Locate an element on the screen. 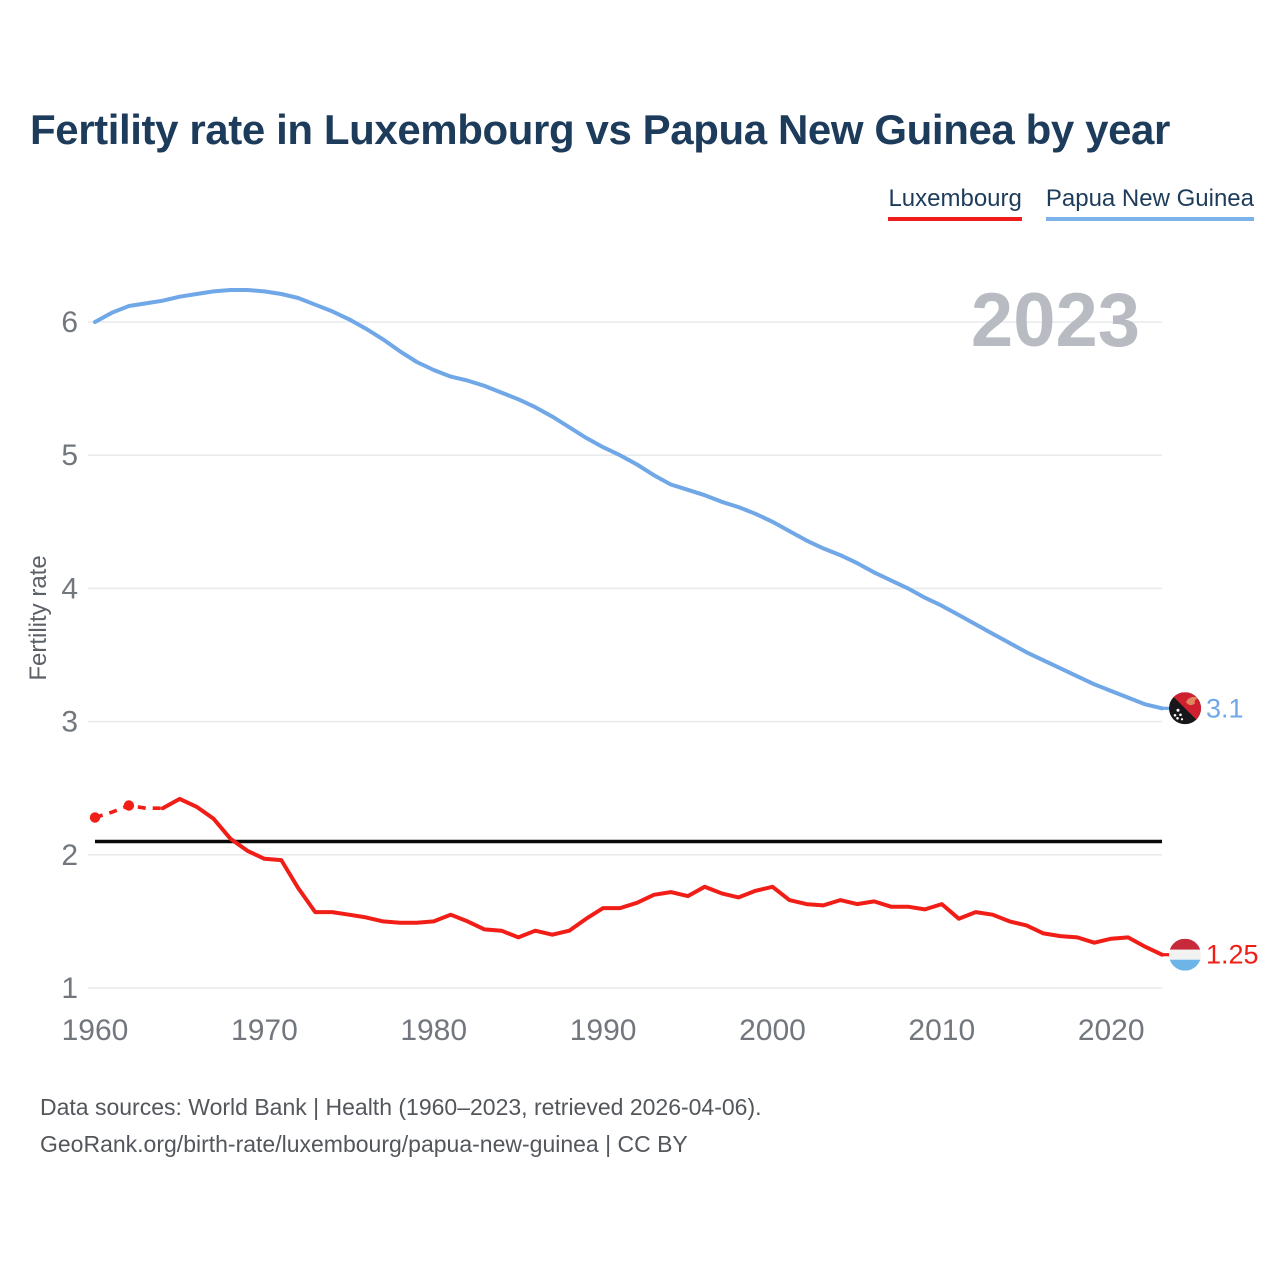 The image size is (1280, 1280). papua-new-guinea-end-value-label: 3.1 is located at coordinates (1225, 708).